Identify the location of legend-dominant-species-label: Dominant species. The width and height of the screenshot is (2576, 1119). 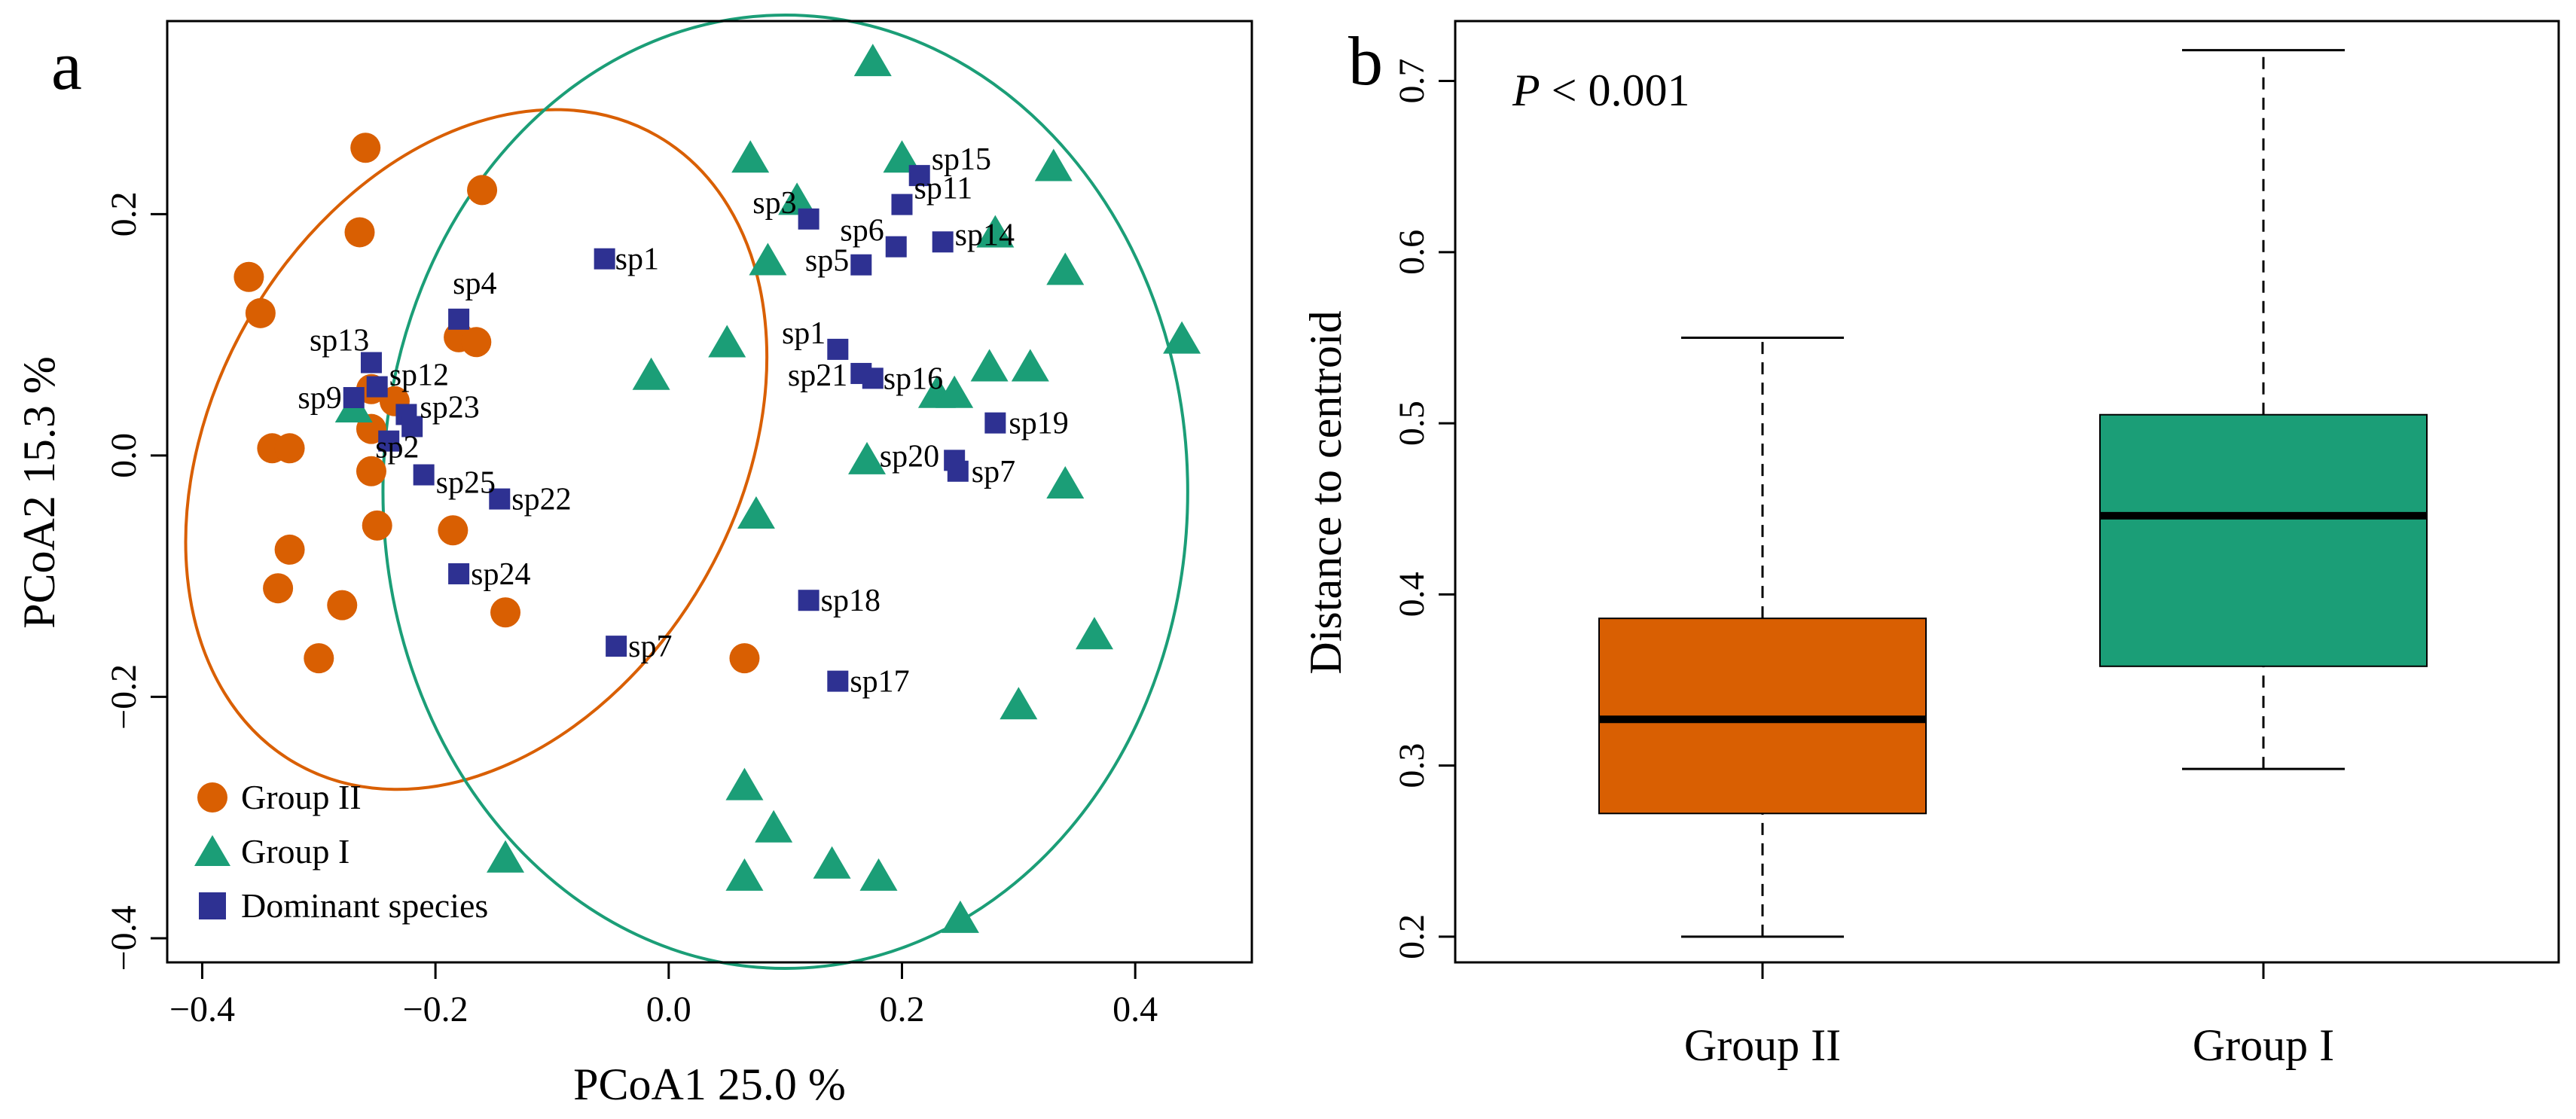
(365, 905).